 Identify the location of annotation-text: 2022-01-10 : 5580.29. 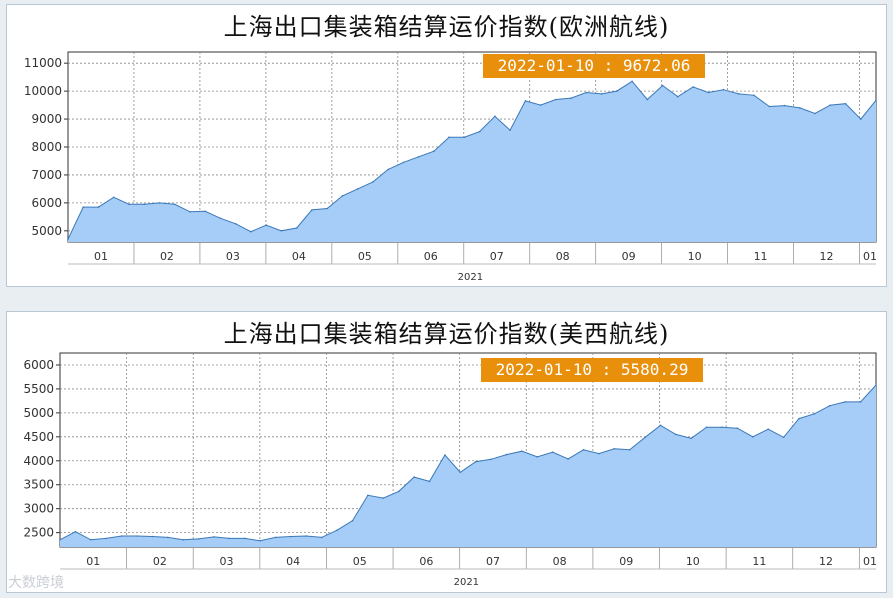
(592, 369).